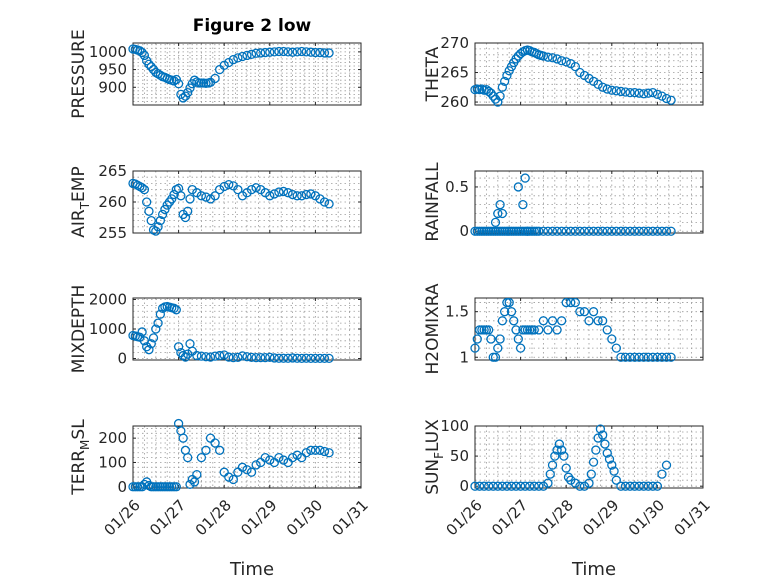 The width and height of the screenshot is (778, 583). Describe the element at coordinates (433, 74) in the screenshot. I see `y-axis-label: THETA` at that location.